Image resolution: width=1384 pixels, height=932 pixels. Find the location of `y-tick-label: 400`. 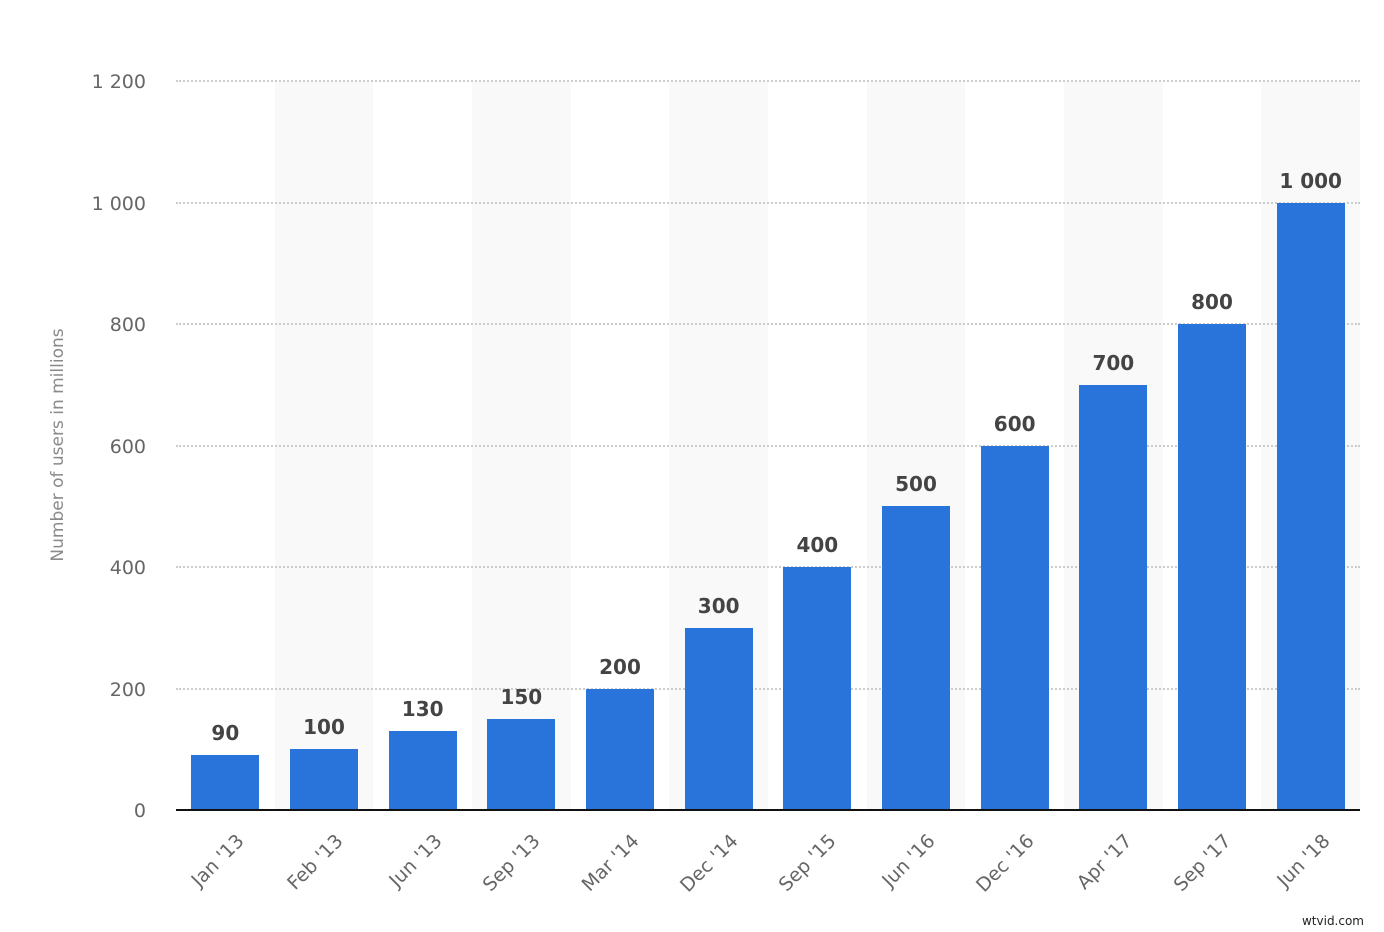

y-tick-label: 400 is located at coordinates (127, 568).